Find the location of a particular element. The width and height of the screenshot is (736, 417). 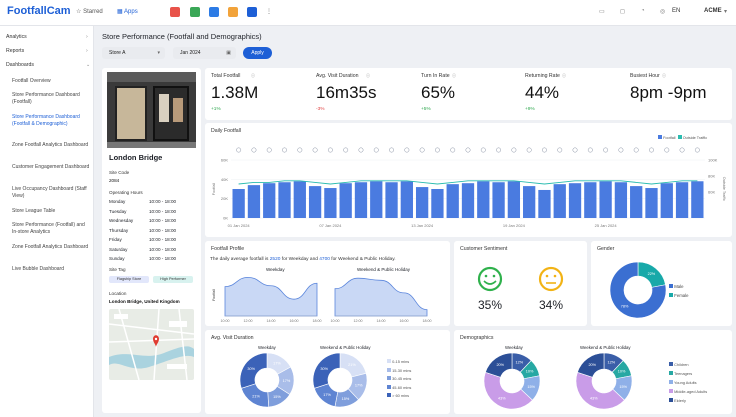

apps-link: ▦ Apps is located at coordinates (127, 11).